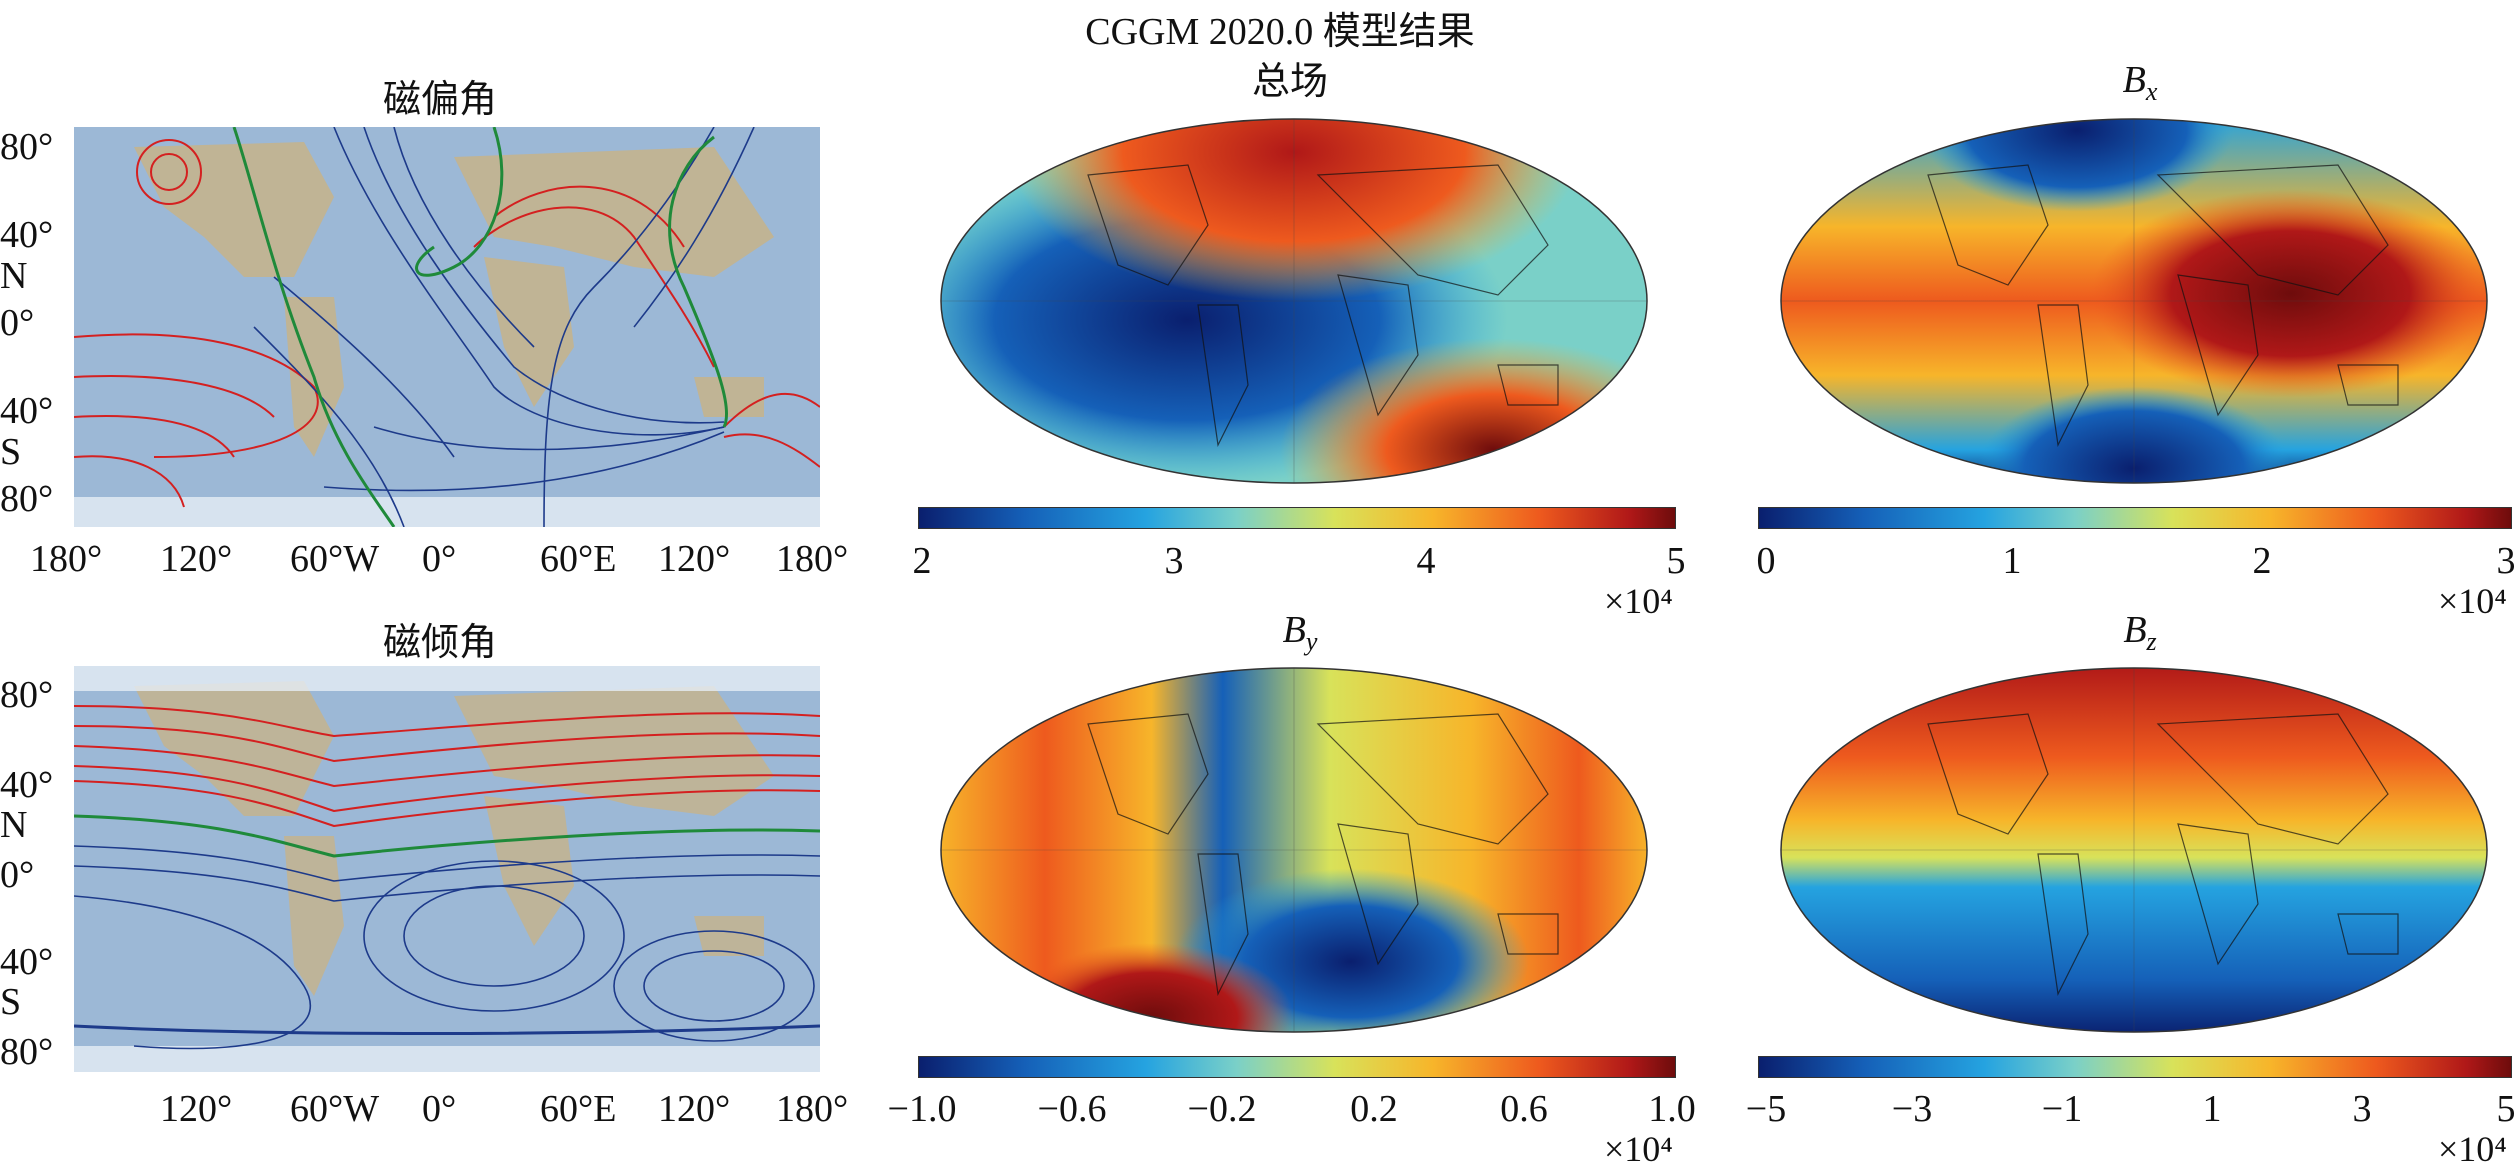  I want to click on dec-lon-tick-60w: 60°W, so click(335, 559).